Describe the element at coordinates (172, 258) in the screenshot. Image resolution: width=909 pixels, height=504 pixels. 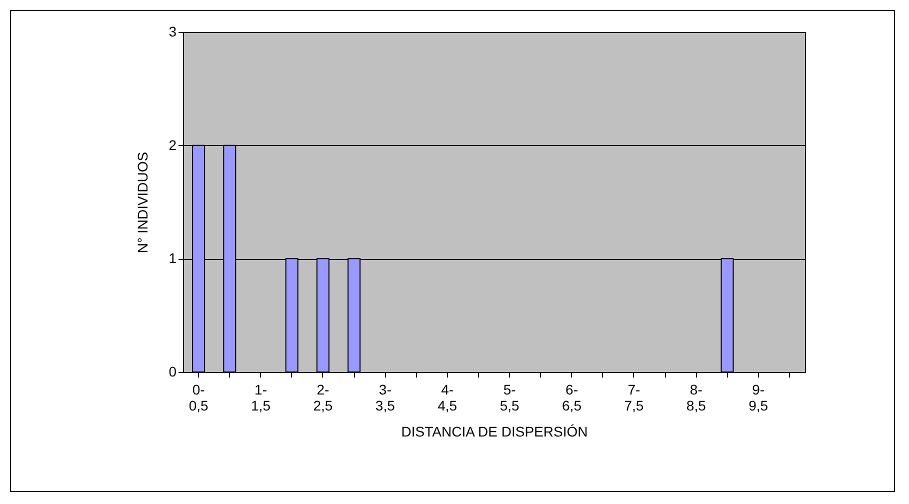
I see `y-tick-label: 1` at that location.